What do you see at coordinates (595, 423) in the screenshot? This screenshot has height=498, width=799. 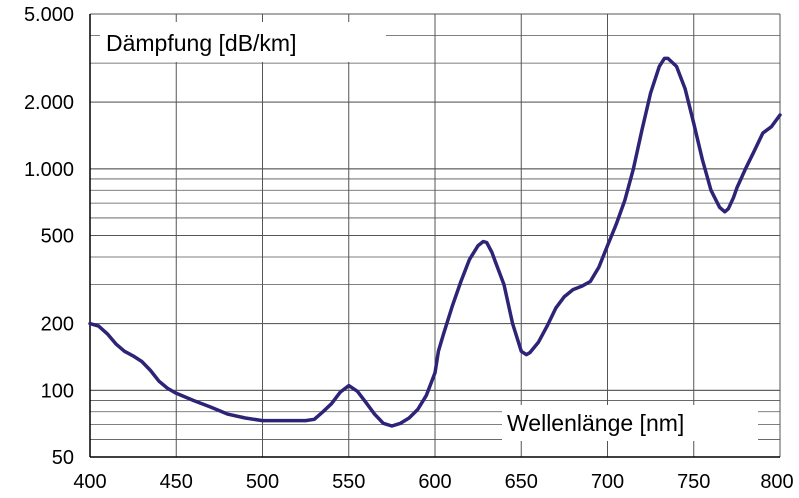 I see `x-axis-title: Wellenlänge [nm]` at bounding box center [595, 423].